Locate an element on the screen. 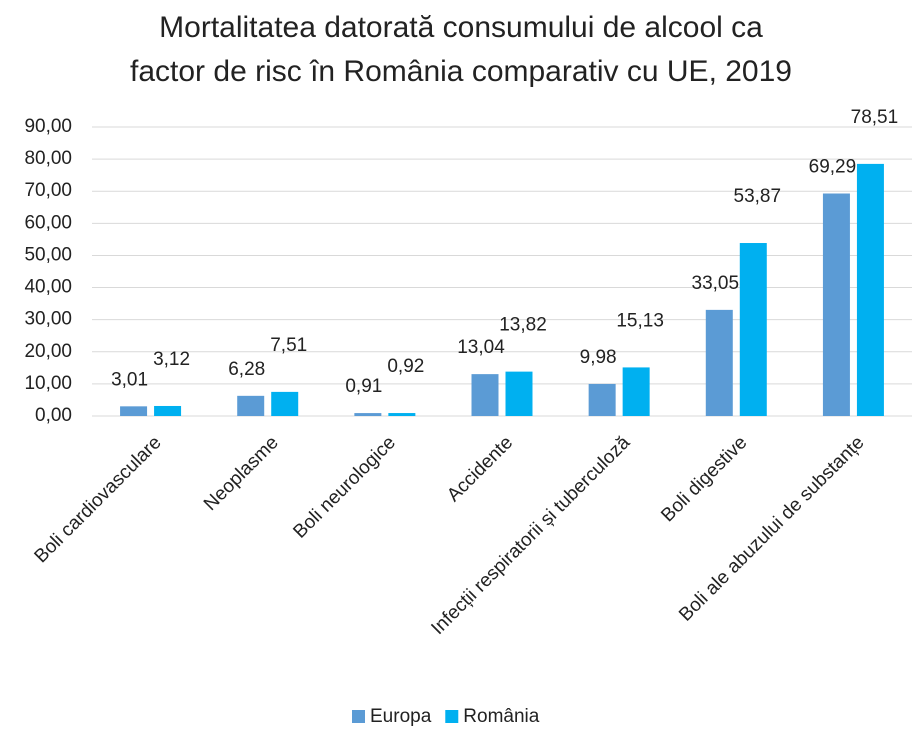 The height and width of the screenshot is (733, 922). x-tick-label: Boli neurologice is located at coordinates (344, 487).